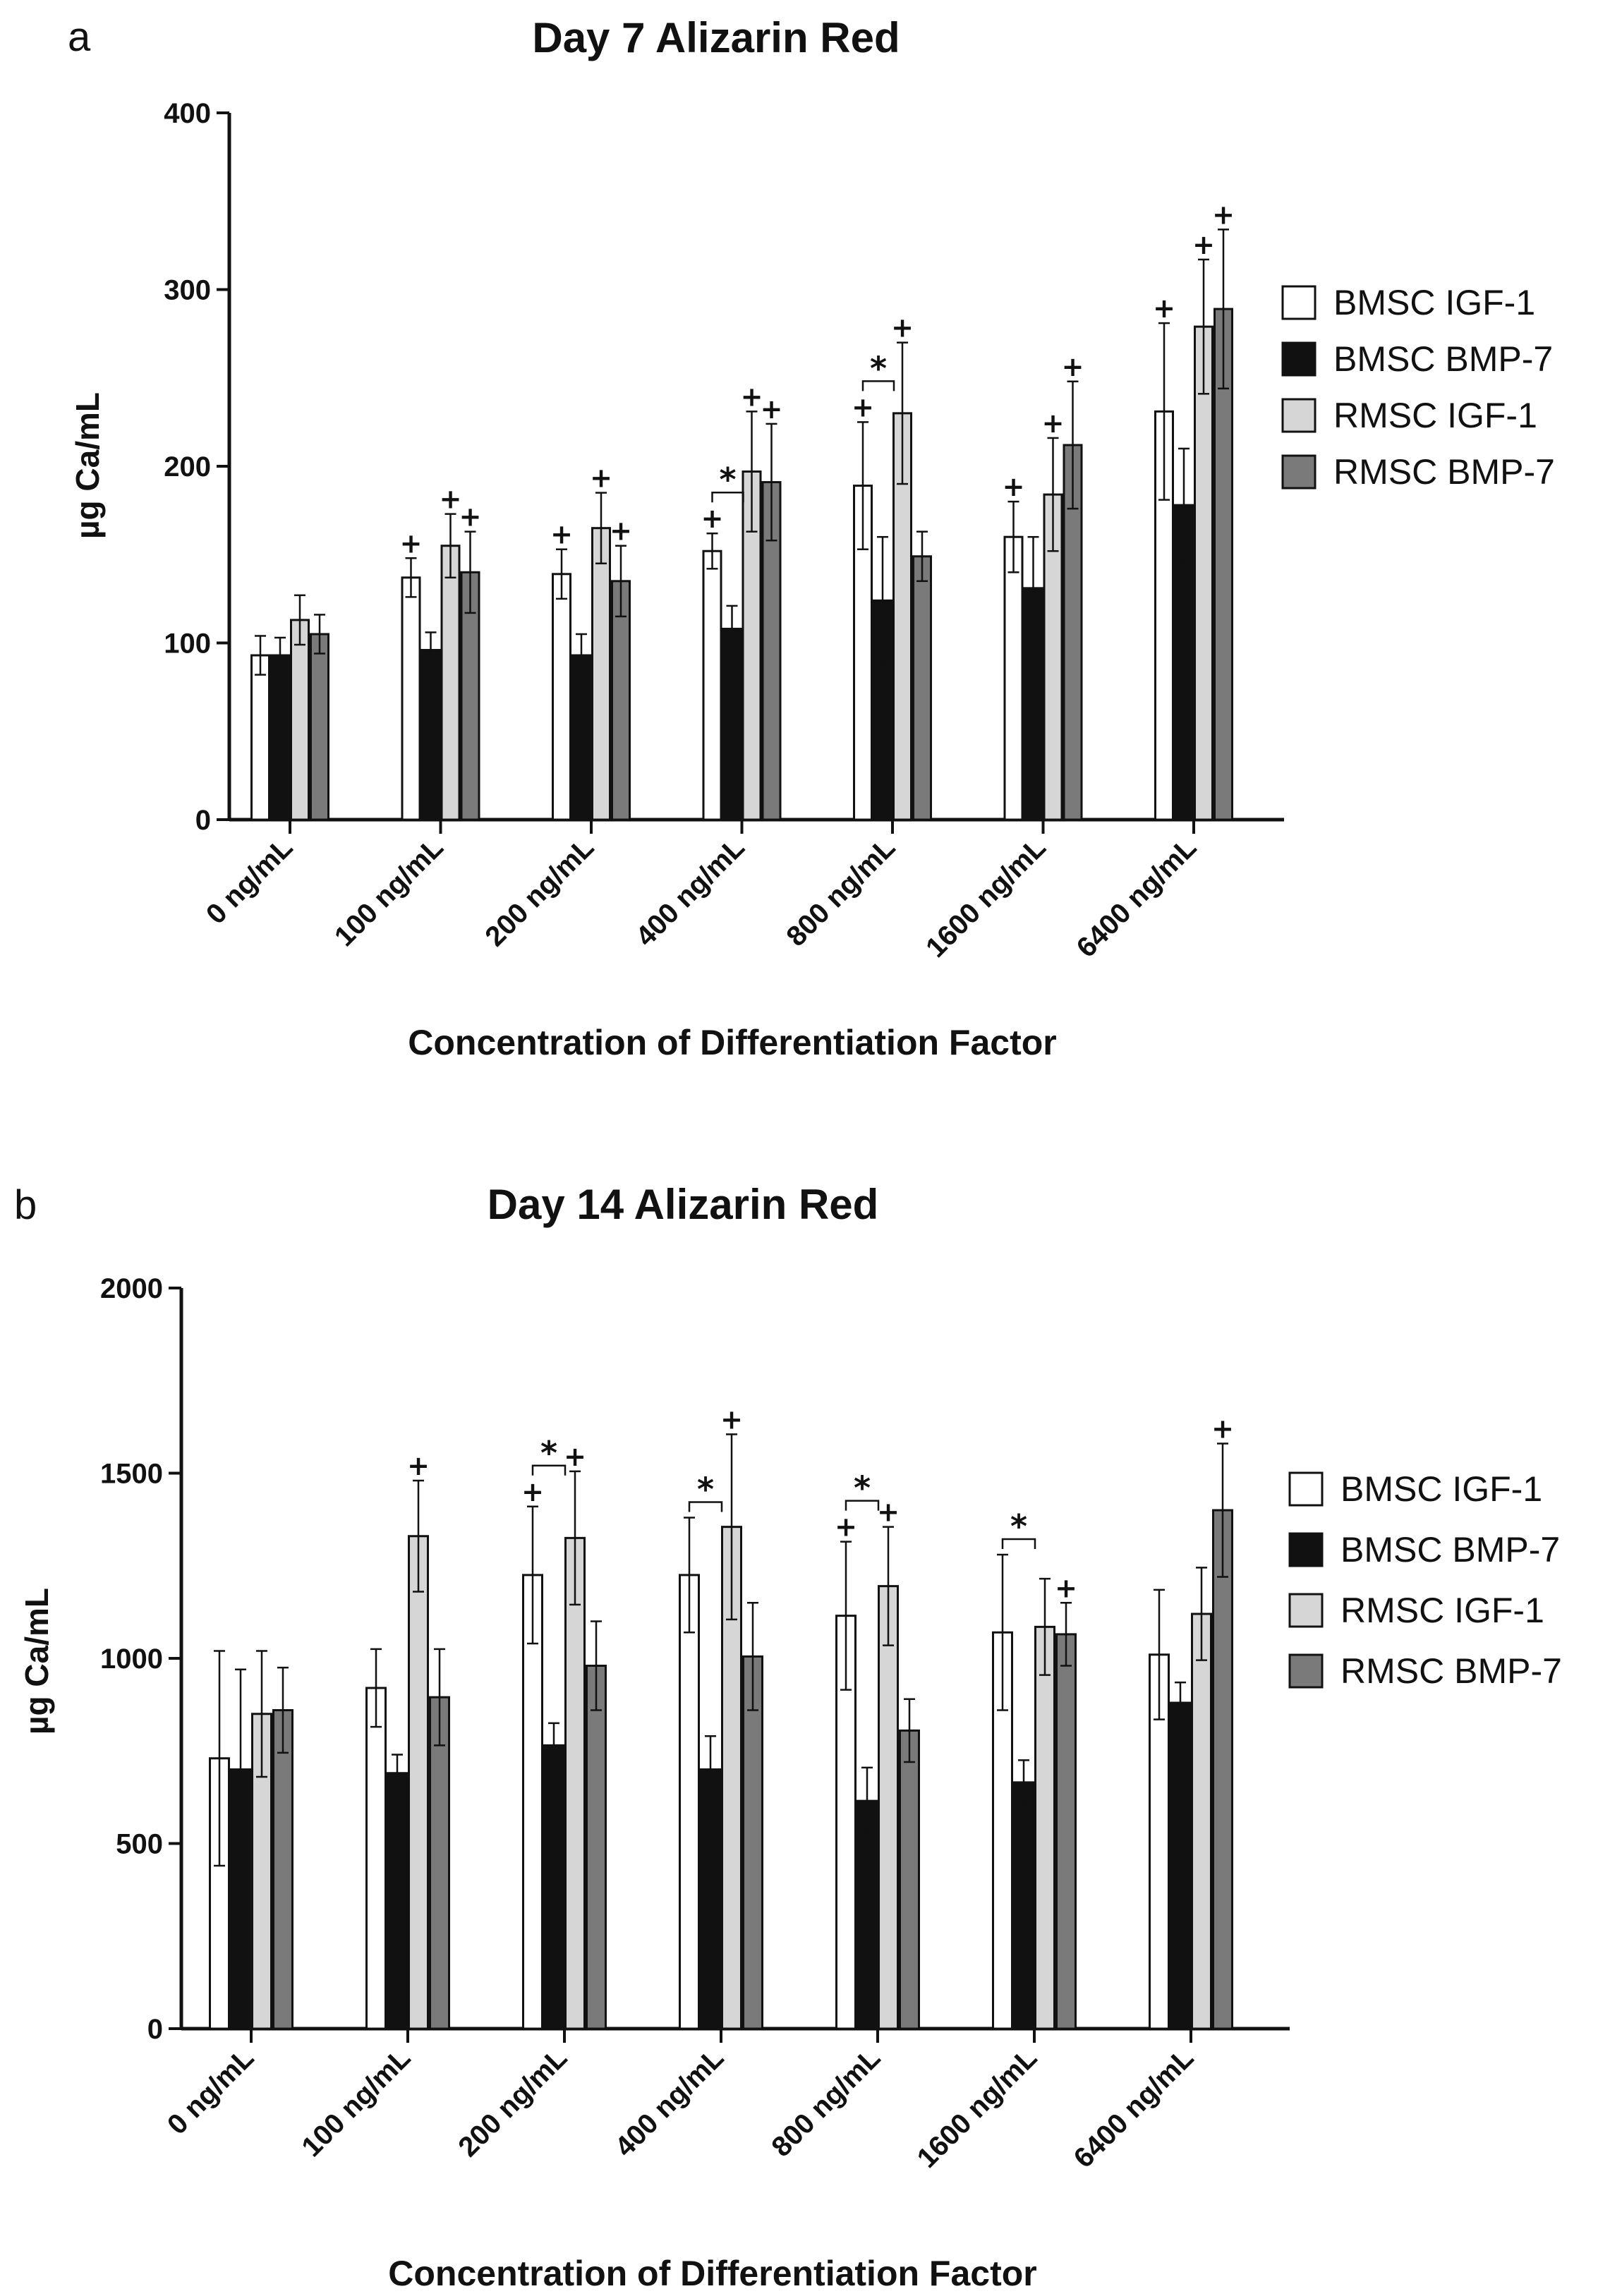 The width and height of the screenshot is (1610, 2296). What do you see at coordinates (1134, 2108) in the screenshot?
I see `chart-b-x-tick-label: 6400 ng/mL` at bounding box center [1134, 2108].